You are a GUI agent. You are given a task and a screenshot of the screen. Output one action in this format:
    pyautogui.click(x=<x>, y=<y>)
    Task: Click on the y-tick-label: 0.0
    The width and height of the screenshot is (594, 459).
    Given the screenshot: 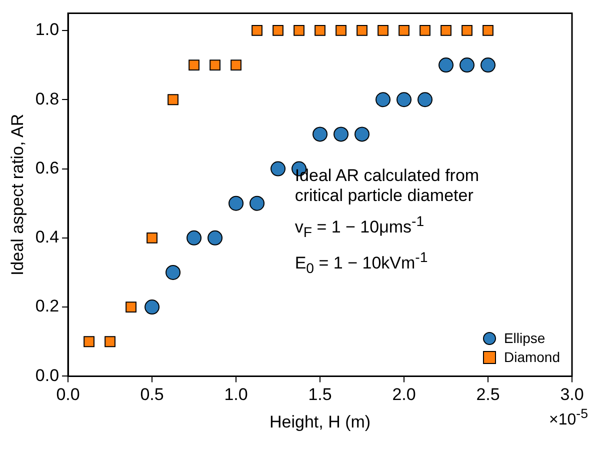 What is the action you would take?
    pyautogui.click(x=47, y=375)
    